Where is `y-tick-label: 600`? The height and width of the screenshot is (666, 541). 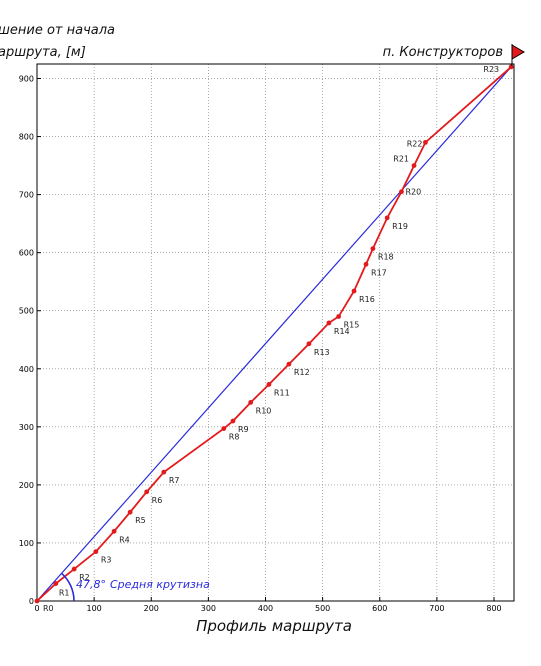 y-tick-label: 600 is located at coordinates (26, 253).